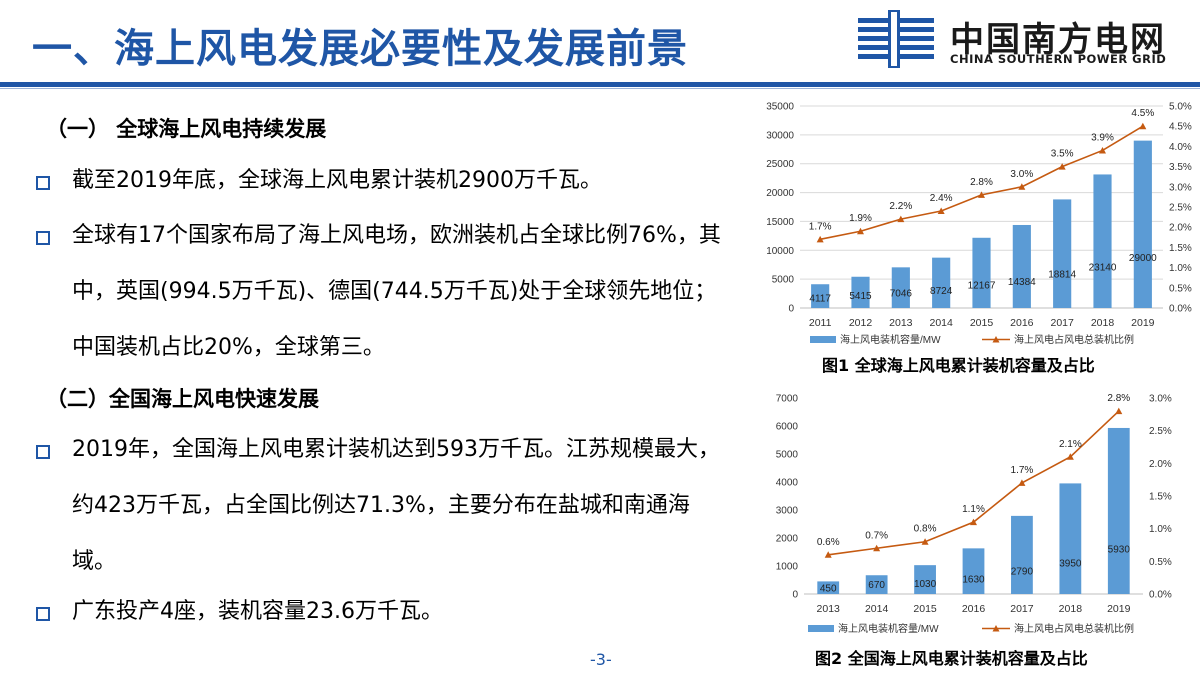 The width and height of the screenshot is (1200, 675). I want to click on line-value-label: 0.6%, so click(828, 542).